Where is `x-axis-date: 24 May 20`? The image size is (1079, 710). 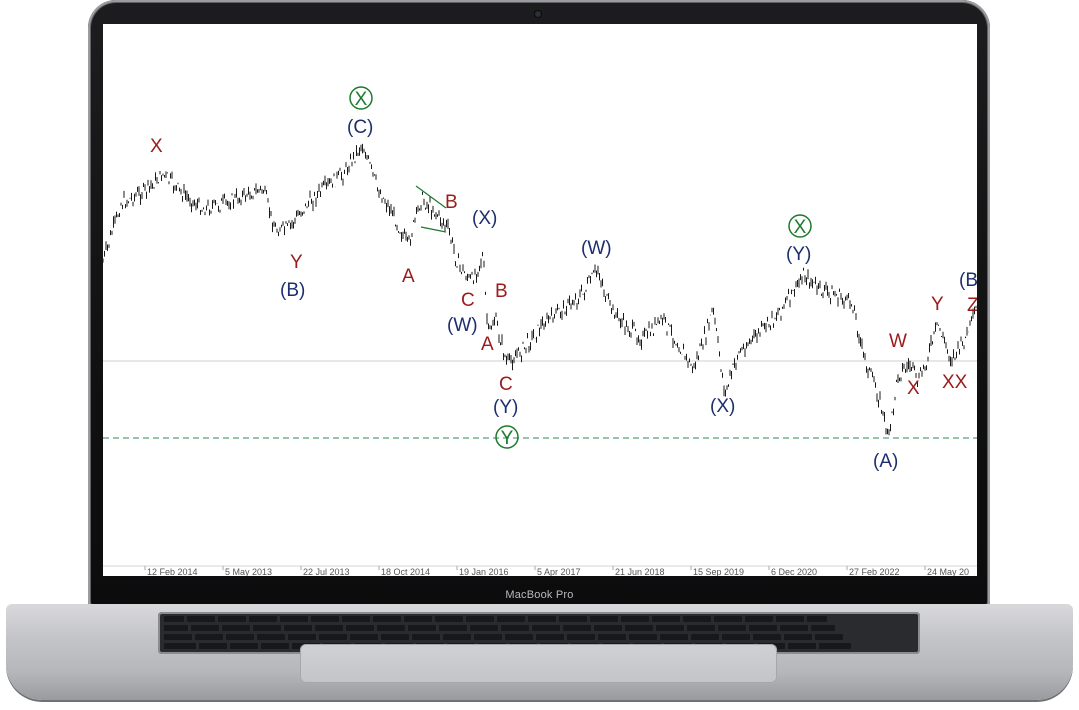
x-axis-date: 24 May 20 is located at coordinates (948, 571).